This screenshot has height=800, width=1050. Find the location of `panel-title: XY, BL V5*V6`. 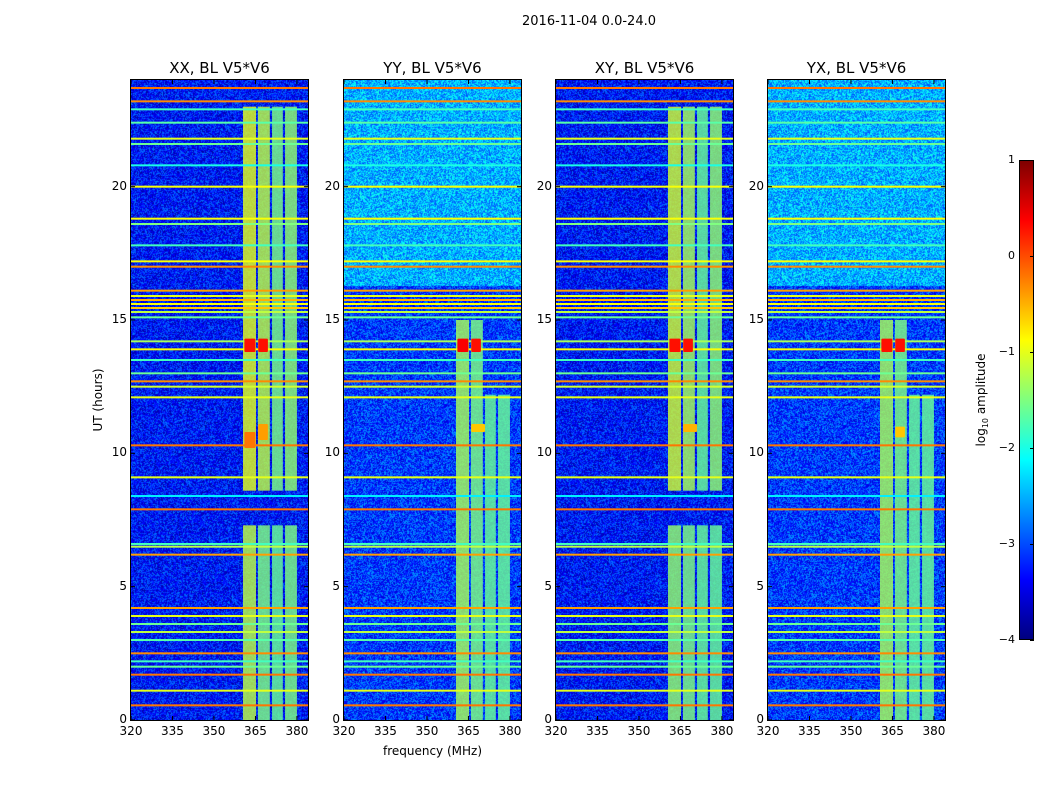

panel-title: XY, BL V5*V6 is located at coordinates (644, 68).